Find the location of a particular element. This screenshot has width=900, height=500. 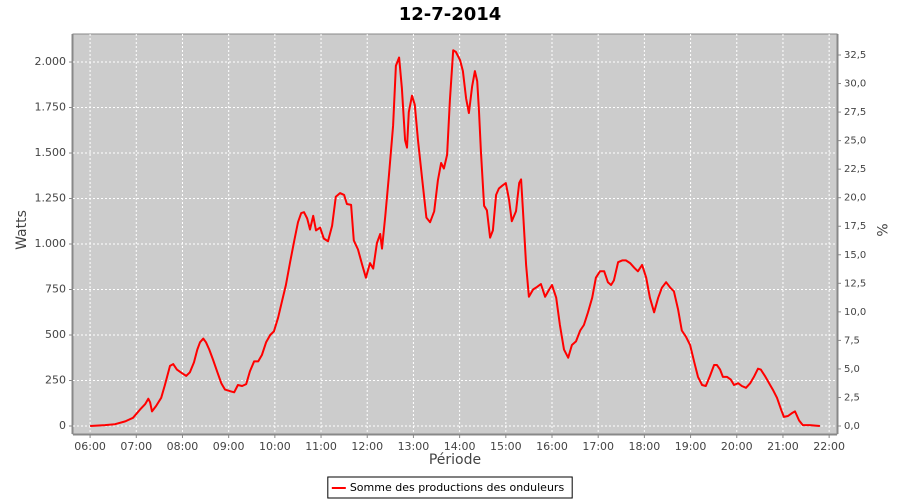

y-tick-label: 1.000 is located at coordinates (51, 243).